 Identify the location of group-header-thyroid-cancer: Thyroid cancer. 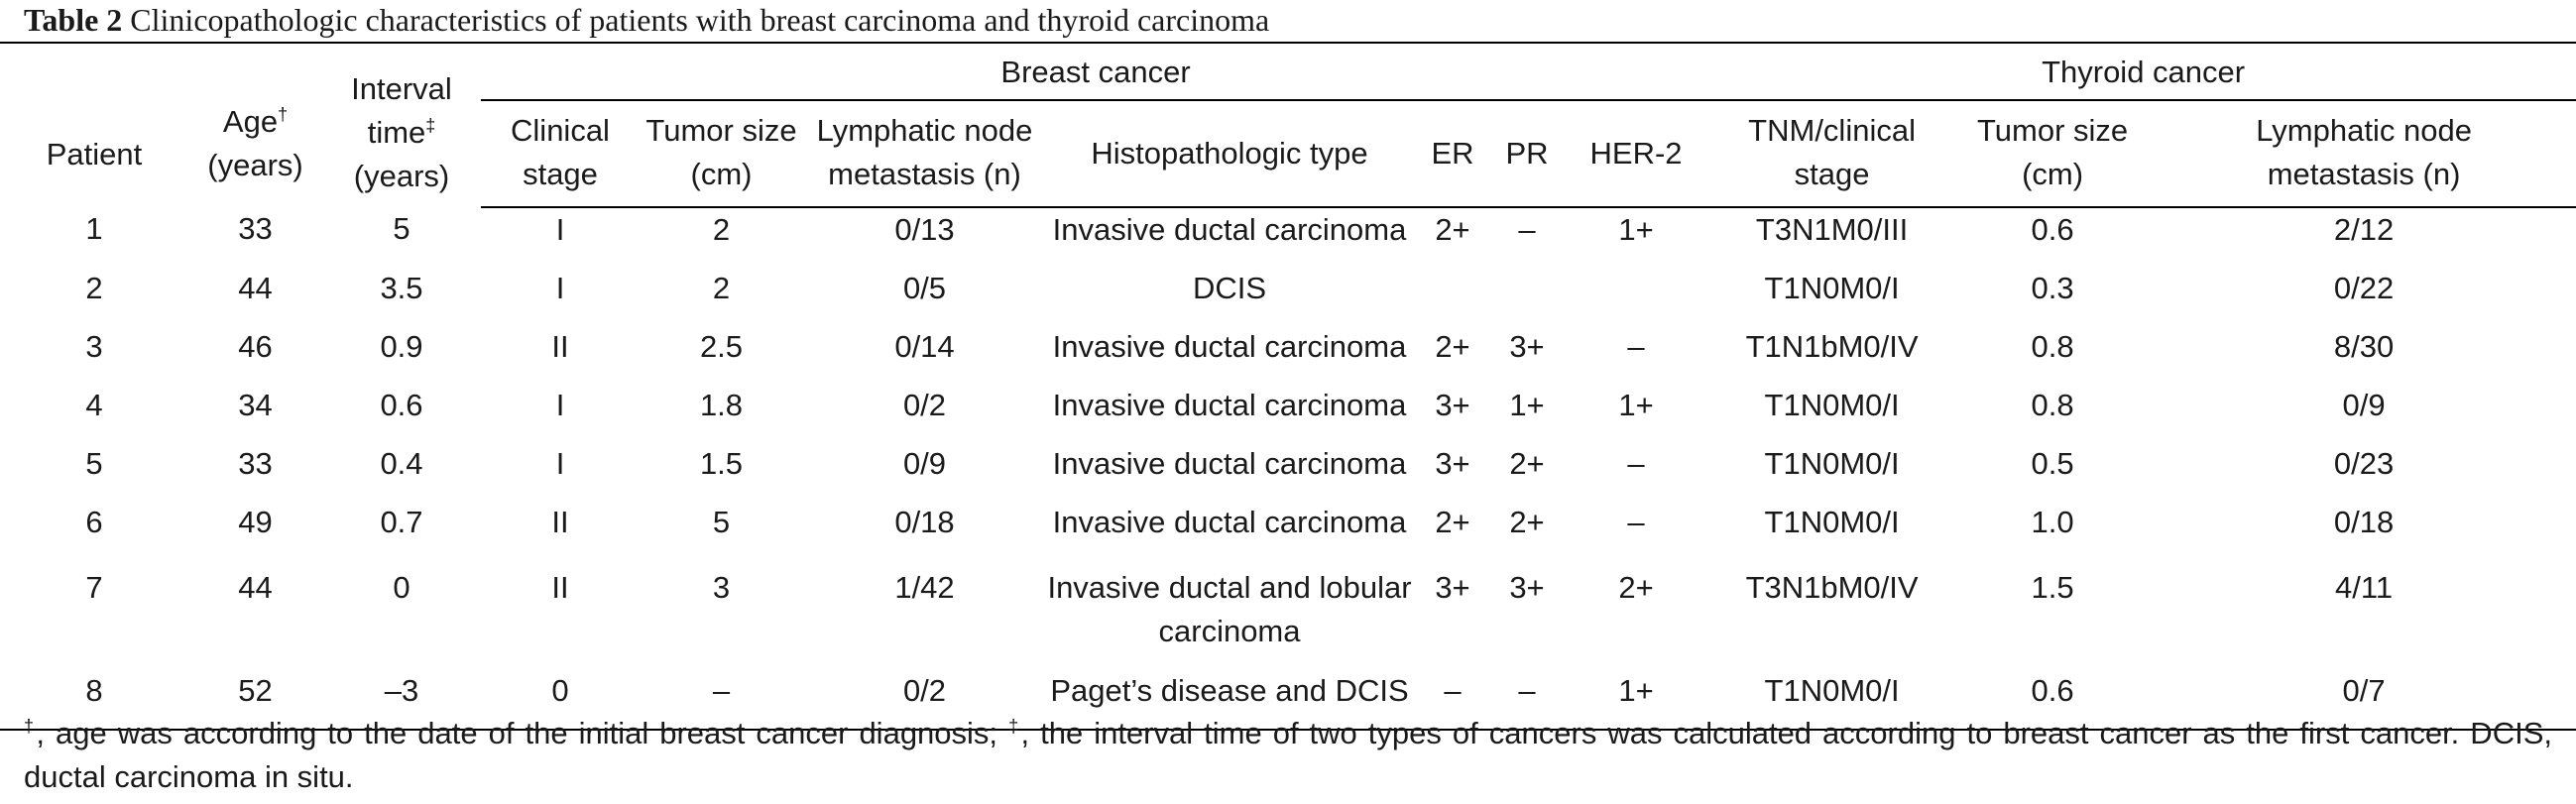
(2143, 71).